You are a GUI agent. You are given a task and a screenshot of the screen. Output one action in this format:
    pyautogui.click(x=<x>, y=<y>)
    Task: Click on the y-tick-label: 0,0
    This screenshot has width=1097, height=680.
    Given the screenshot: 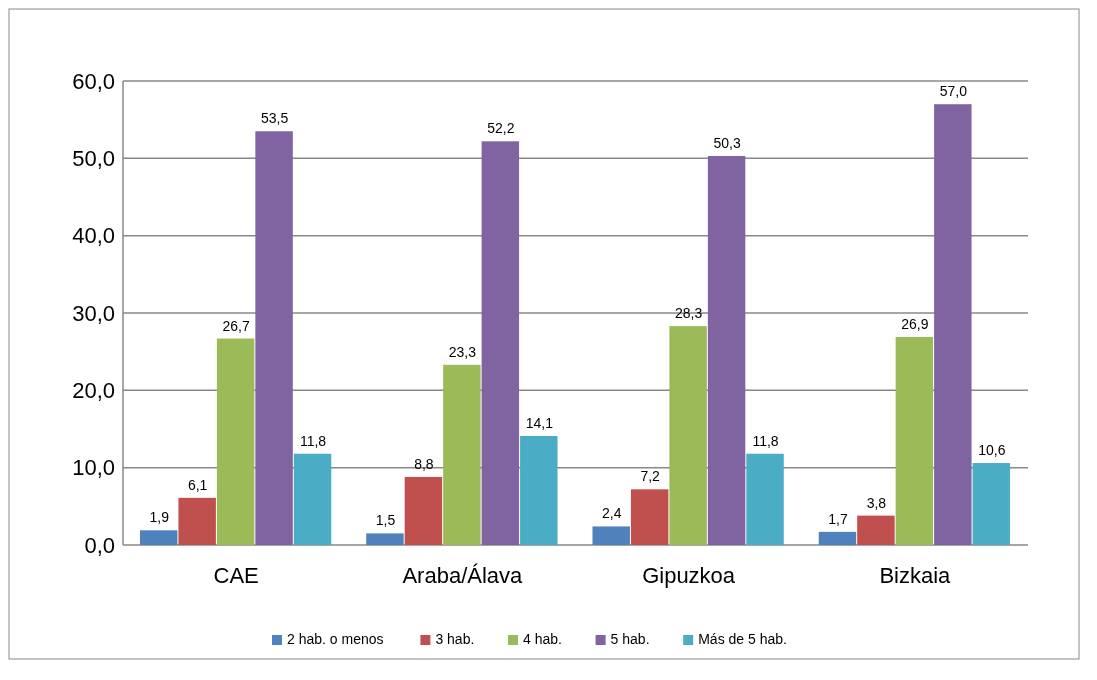 What is the action you would take?
    pyautogui.click(x=99, y=545)
    